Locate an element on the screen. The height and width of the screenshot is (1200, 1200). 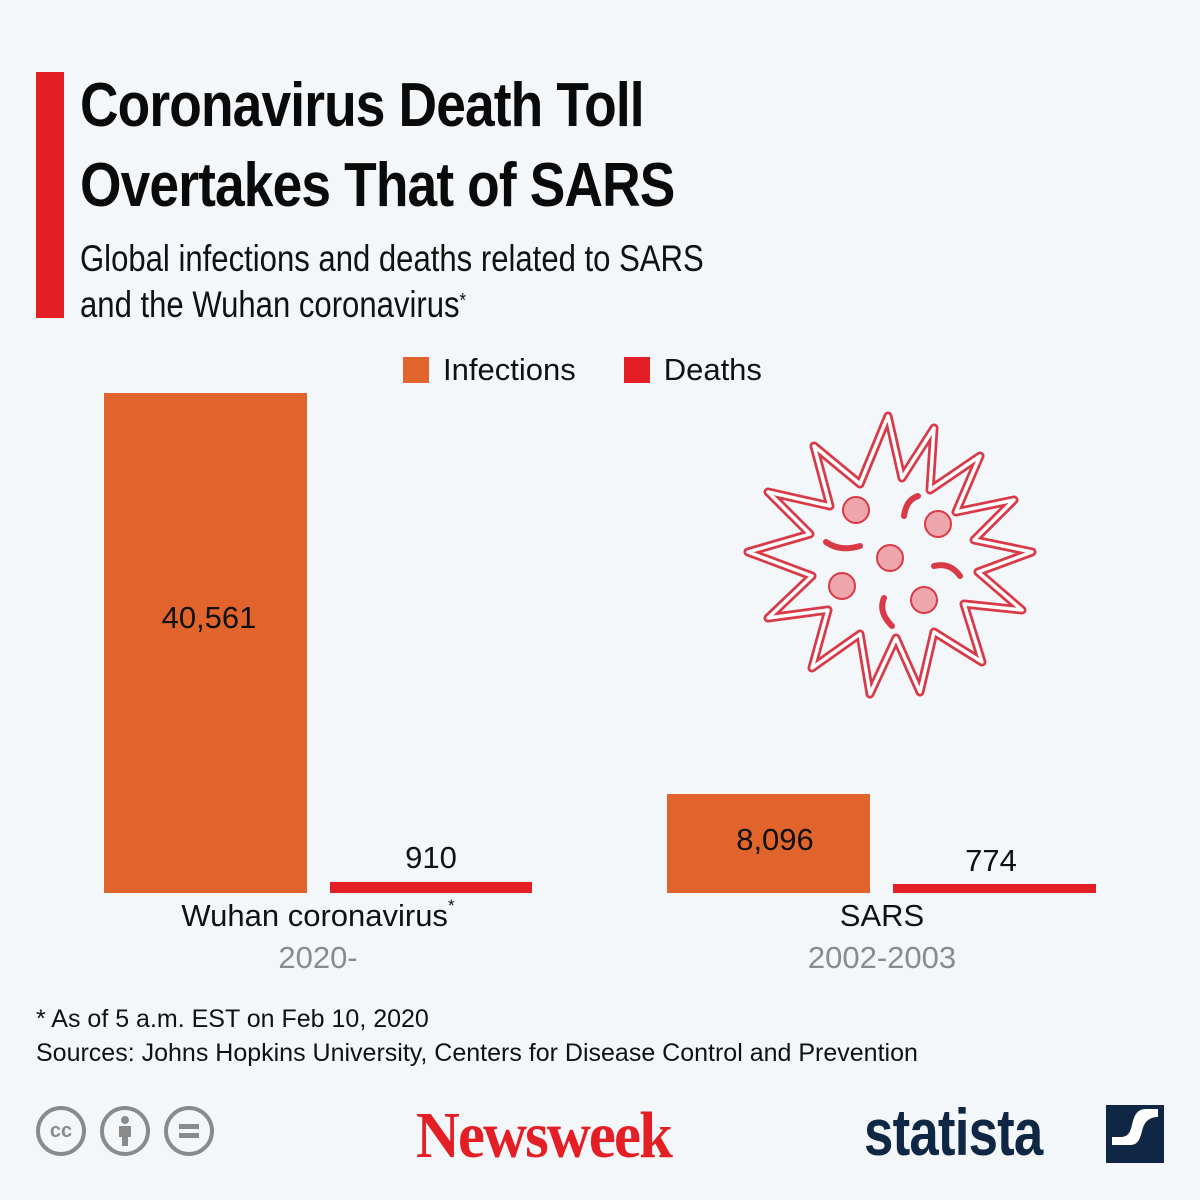
title-line-2: Overtakes That of SARS is located at coordinates (377, 185).